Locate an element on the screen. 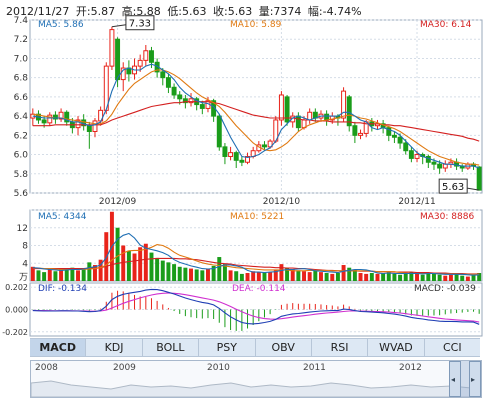 The image size is (488, 401). time-navigator: 2008 2009 2010 2011 2012 ◂ ▸ is located at coordinates (256, 379).